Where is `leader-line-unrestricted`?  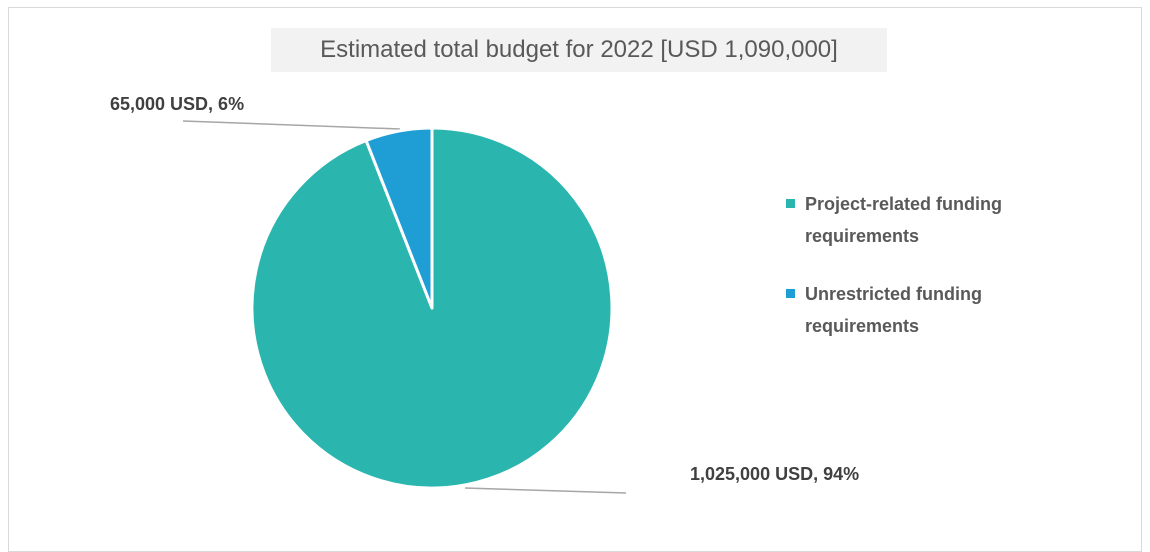
leader-line-unrestricted is located at coordinates (291, 125).